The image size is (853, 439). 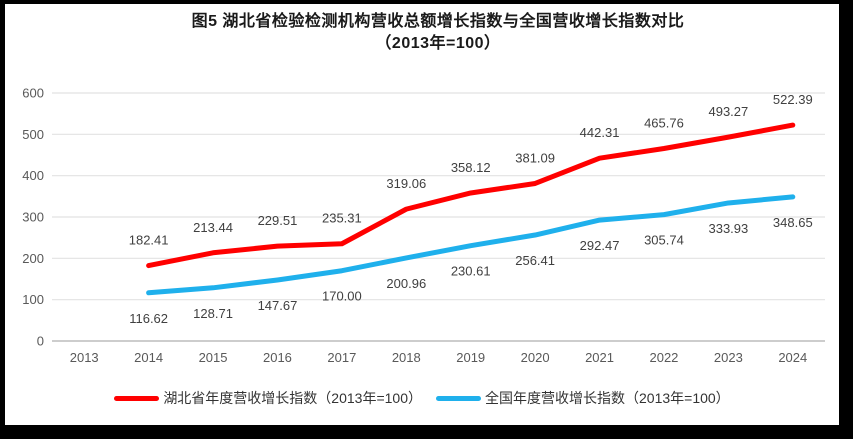 I want to click on data-label-series-0: 358.12, so click(x=471, y=167).